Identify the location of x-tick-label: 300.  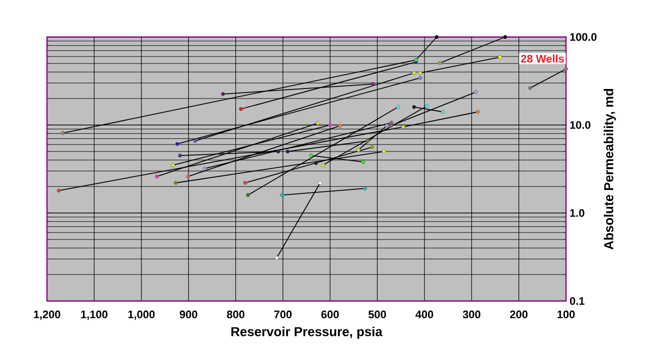
(471, 314).